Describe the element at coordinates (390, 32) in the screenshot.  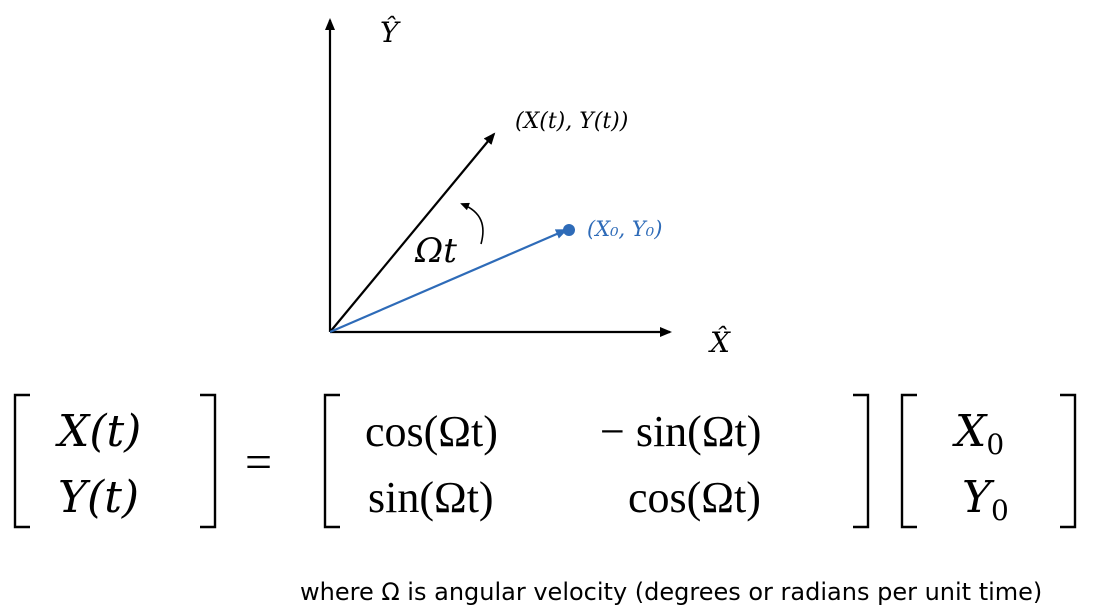
I see `y-axis-label: Ŷ` at that location.